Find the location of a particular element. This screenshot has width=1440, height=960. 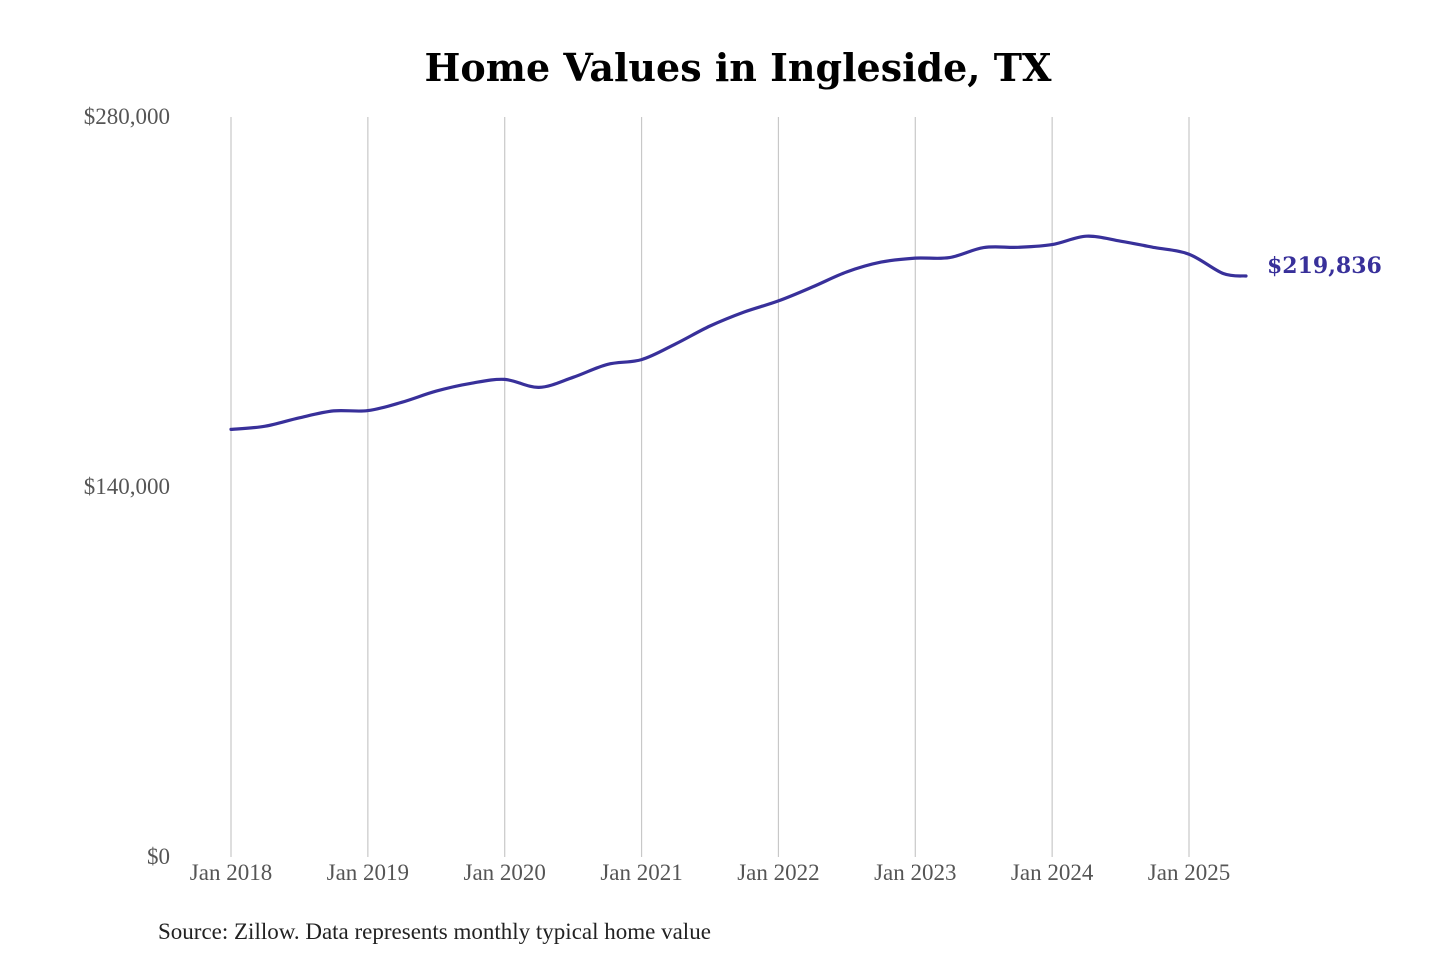

x-tick-label: Jan 2020 is located at coordinates (505, 872).